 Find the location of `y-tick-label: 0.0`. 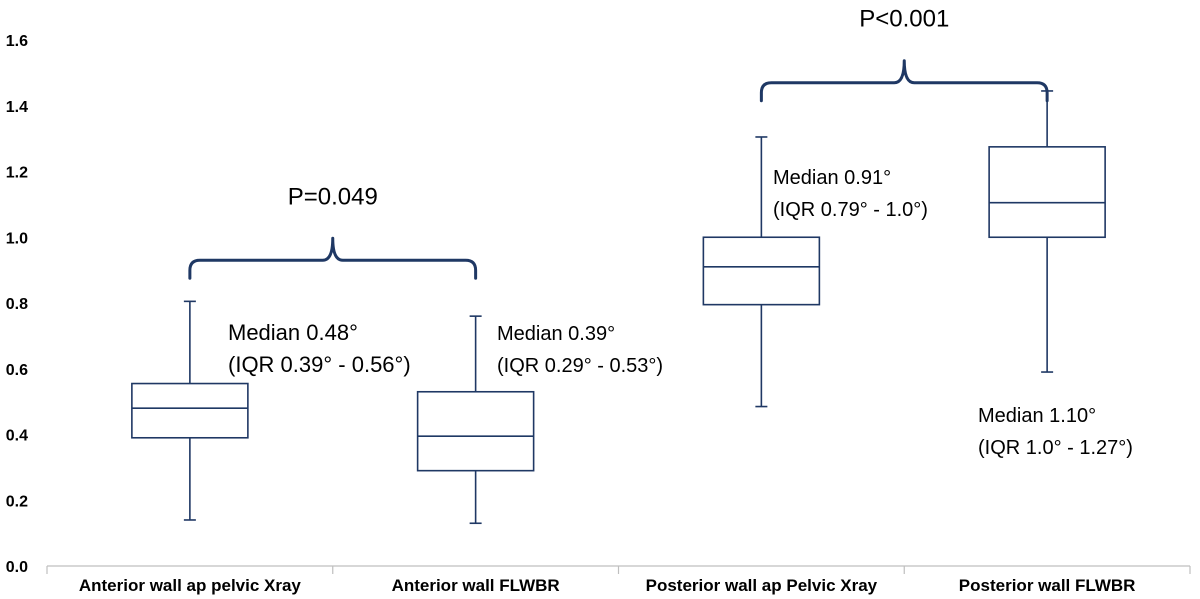

y-tick-label: 0.0 is located at coordinates (17, 567).